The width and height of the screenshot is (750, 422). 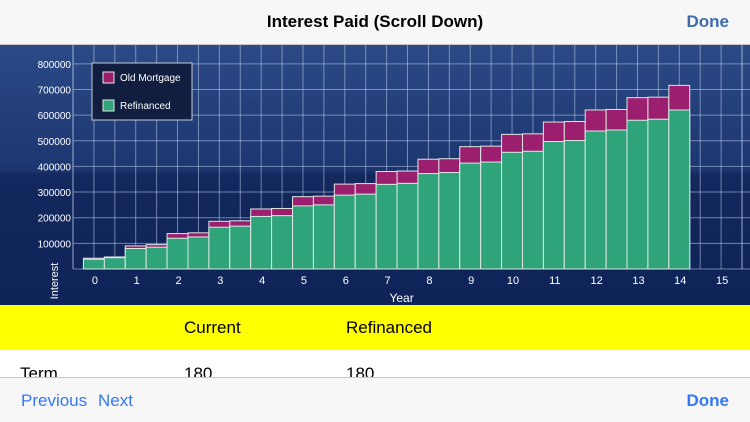 I want to click on x-tick-label: 11, so click(x=554, y=281).